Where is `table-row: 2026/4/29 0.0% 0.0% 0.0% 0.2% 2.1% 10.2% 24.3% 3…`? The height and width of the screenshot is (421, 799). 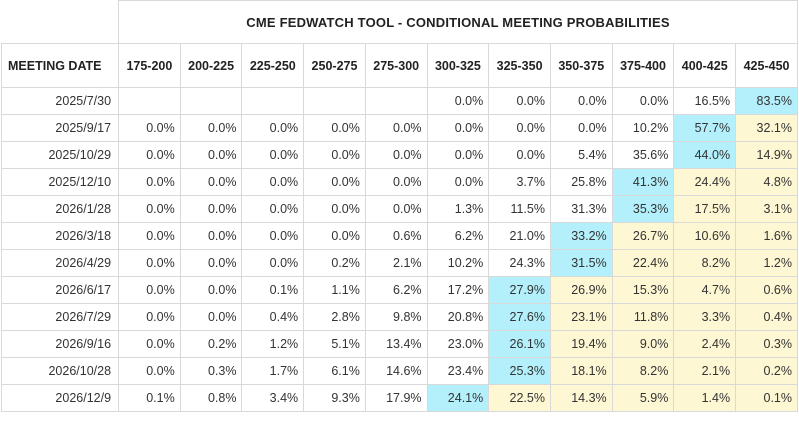
table-row: 2026/4/29 0.0% 0.0% 0.0% 0.2% 2.1% 10.2% 24.3% 3… is located at coordinates (399, 263).